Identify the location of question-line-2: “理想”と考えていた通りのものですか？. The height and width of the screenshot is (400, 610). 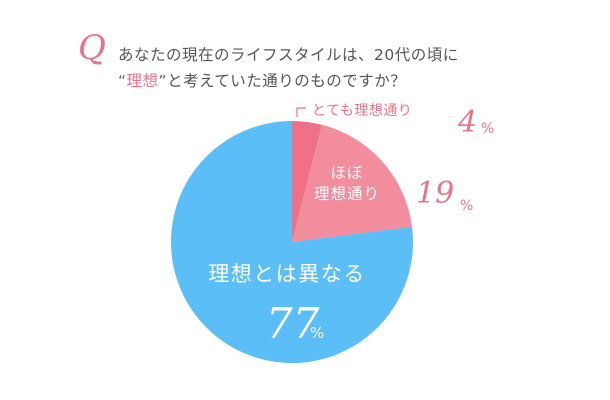
(262, 80).